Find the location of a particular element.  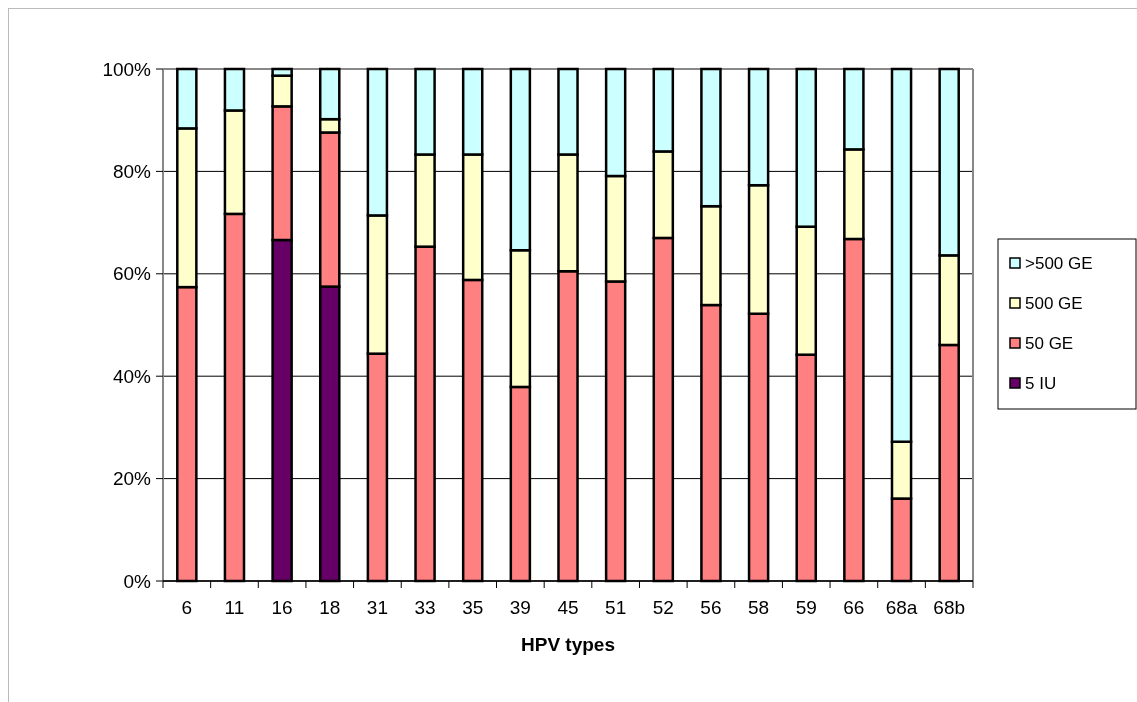

x-tick-label: 16 is located at coordinates (282, 607).